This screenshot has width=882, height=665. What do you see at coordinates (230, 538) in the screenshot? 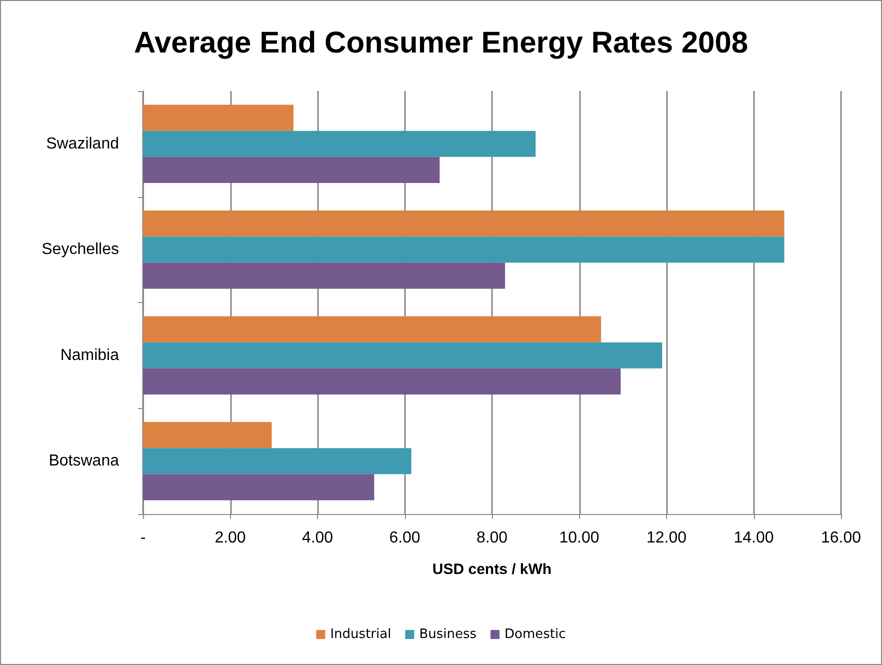
I see `x-tick-label: 2.00` at bounding box center [230, 538].